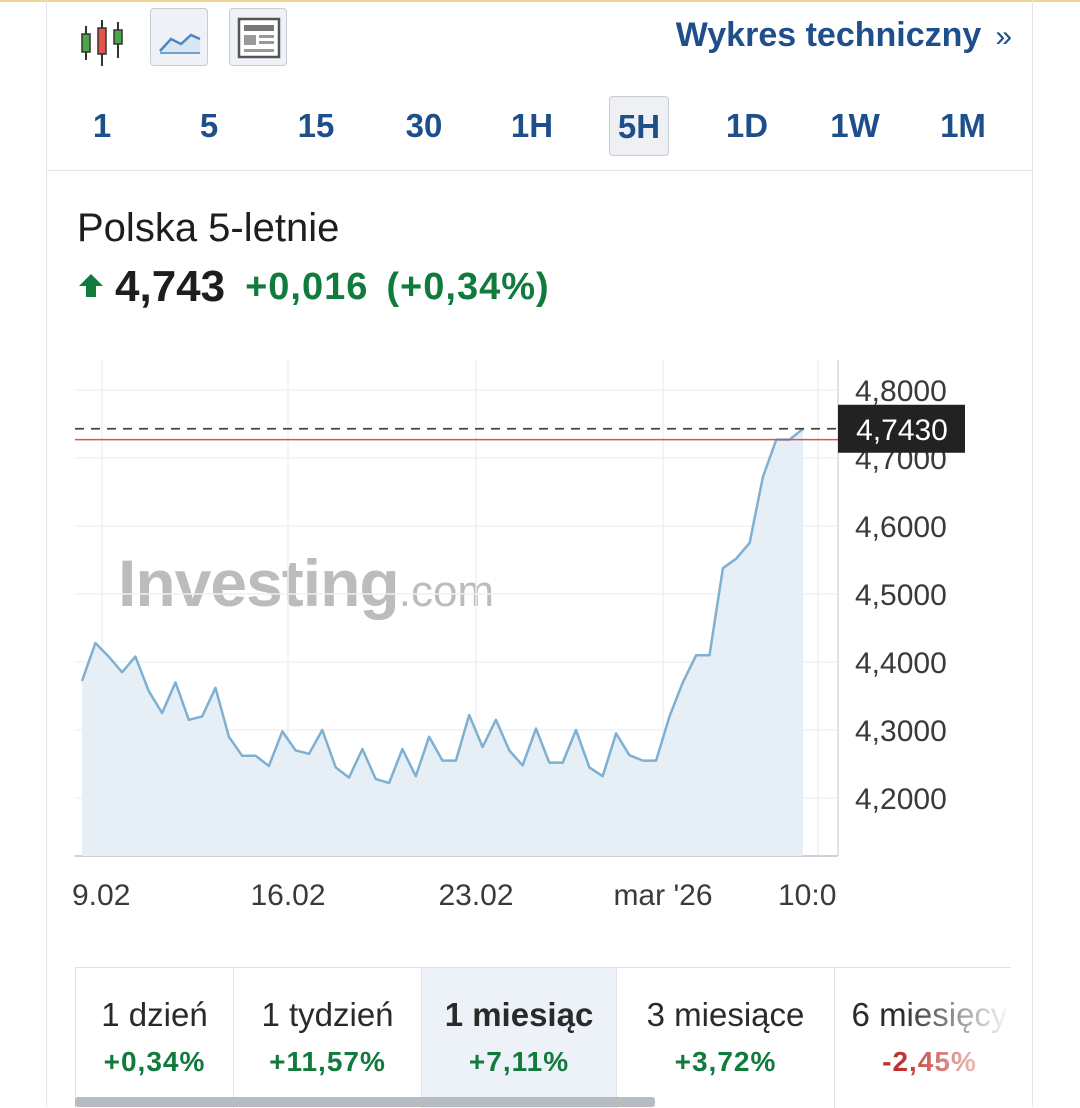 The height and width of the screenshot is (1108, 1080). Describe the element at coordinates (519, 1061) in the screenshot. I see `period-tab-value: +7,11%` at that location.